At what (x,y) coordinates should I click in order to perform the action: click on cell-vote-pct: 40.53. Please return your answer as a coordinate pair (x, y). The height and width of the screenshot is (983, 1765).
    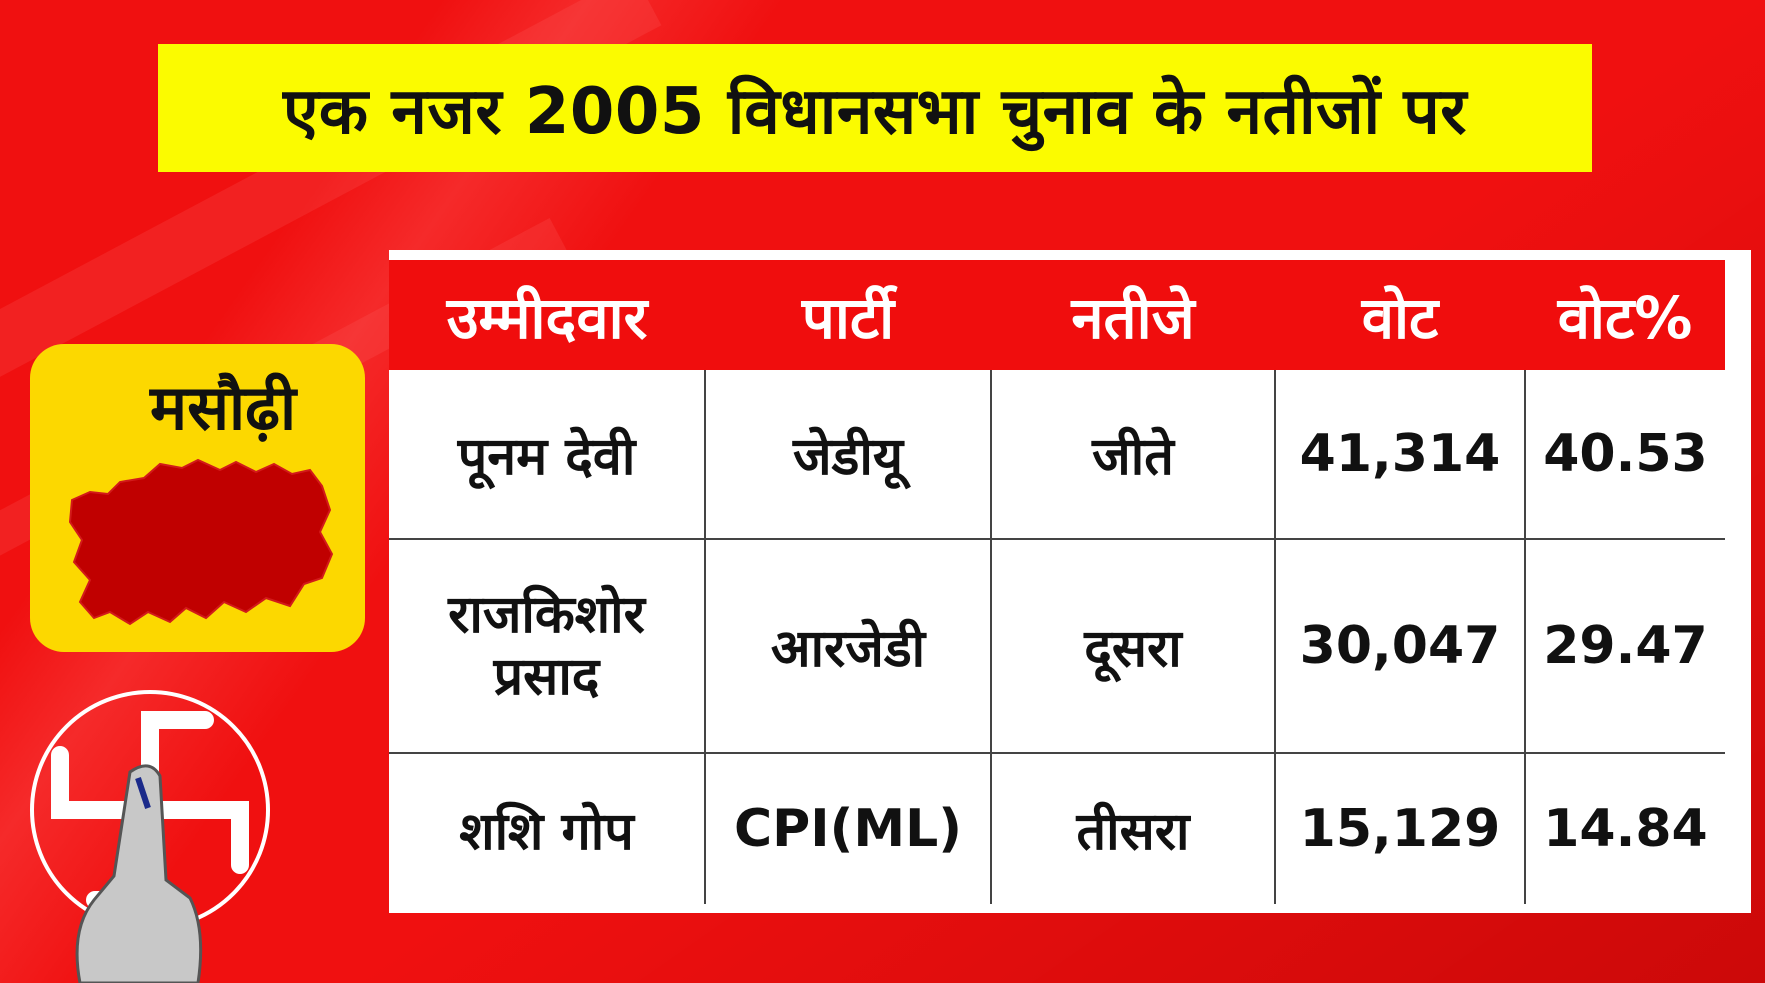
    Looking at the image, I should click on (1624, 455).